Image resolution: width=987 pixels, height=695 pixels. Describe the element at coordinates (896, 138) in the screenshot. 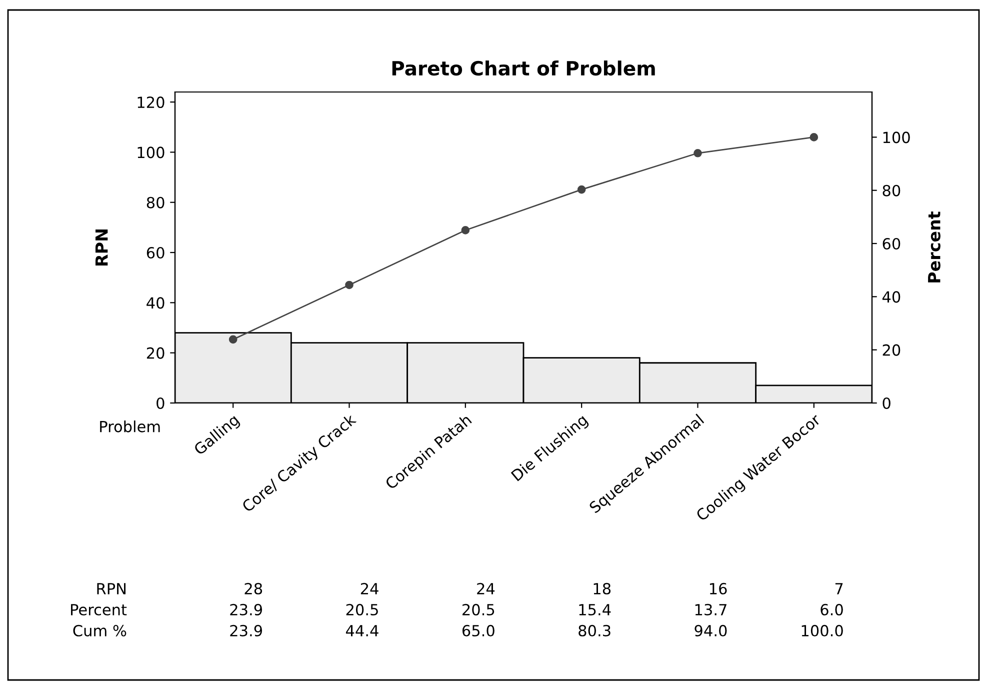

I see `y2-tick-label: 100` at that location.